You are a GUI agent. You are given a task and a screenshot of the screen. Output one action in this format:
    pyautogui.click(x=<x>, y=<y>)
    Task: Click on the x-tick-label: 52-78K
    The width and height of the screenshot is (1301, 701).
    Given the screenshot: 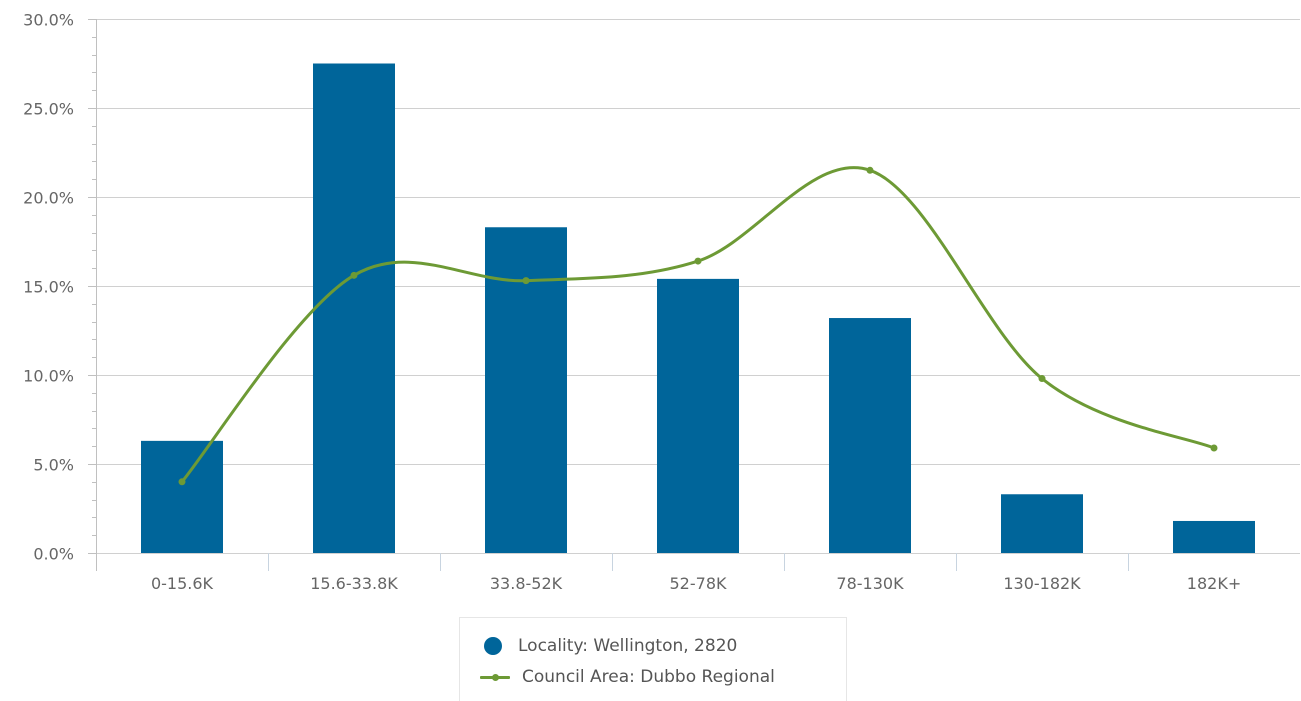 What is the action you would take?
    pyautogui.click(x=698, y=583)
    